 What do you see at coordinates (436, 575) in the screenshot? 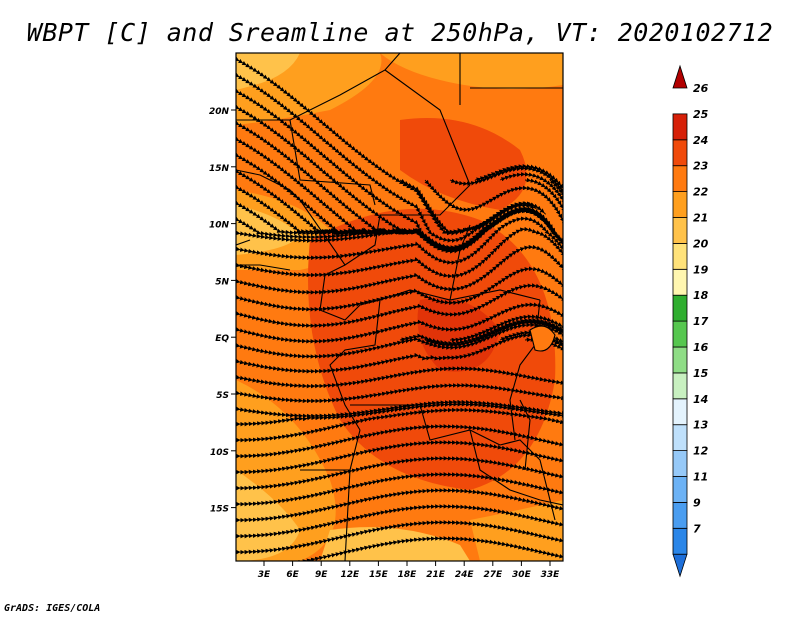
I see `lon-label: 21E` at bounding box center [436, 575].